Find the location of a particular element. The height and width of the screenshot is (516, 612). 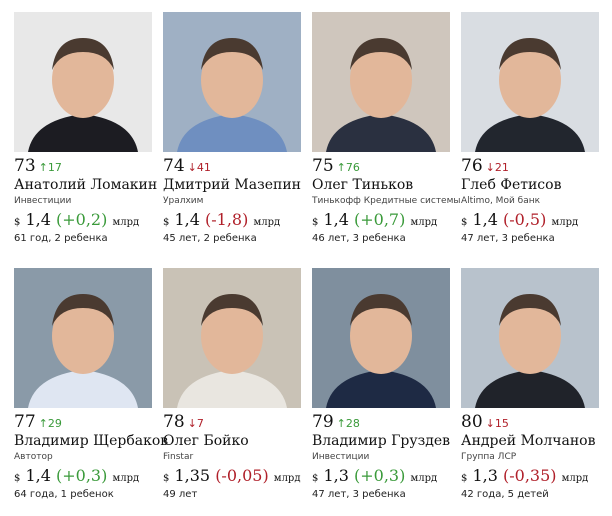

rank-row: 77 ↑29 is located at coordinates (88, 422).